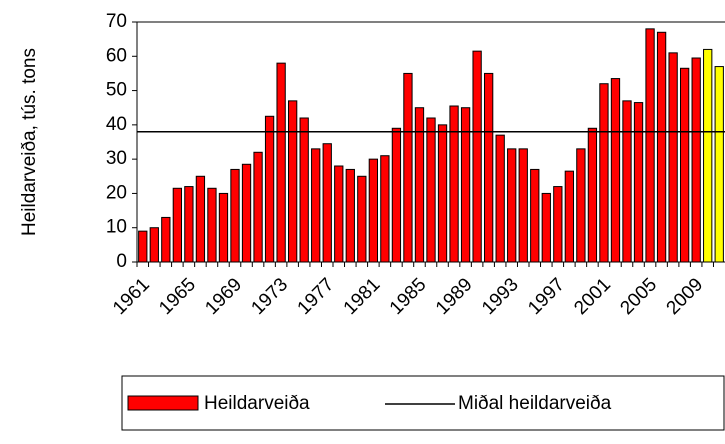 Image resolution: width=725 pixels, height=444 pixels. Describe the element at coordinates (546, 296) in the screenshot. I see `x-tick-label: 1997` at that location.